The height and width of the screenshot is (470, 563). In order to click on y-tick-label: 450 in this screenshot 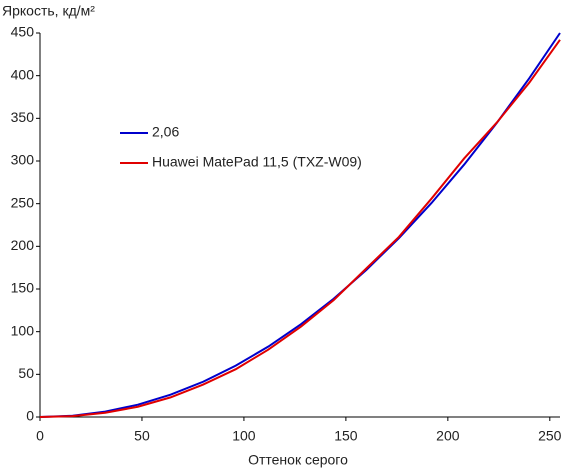, I will do `click(23, 32)`.